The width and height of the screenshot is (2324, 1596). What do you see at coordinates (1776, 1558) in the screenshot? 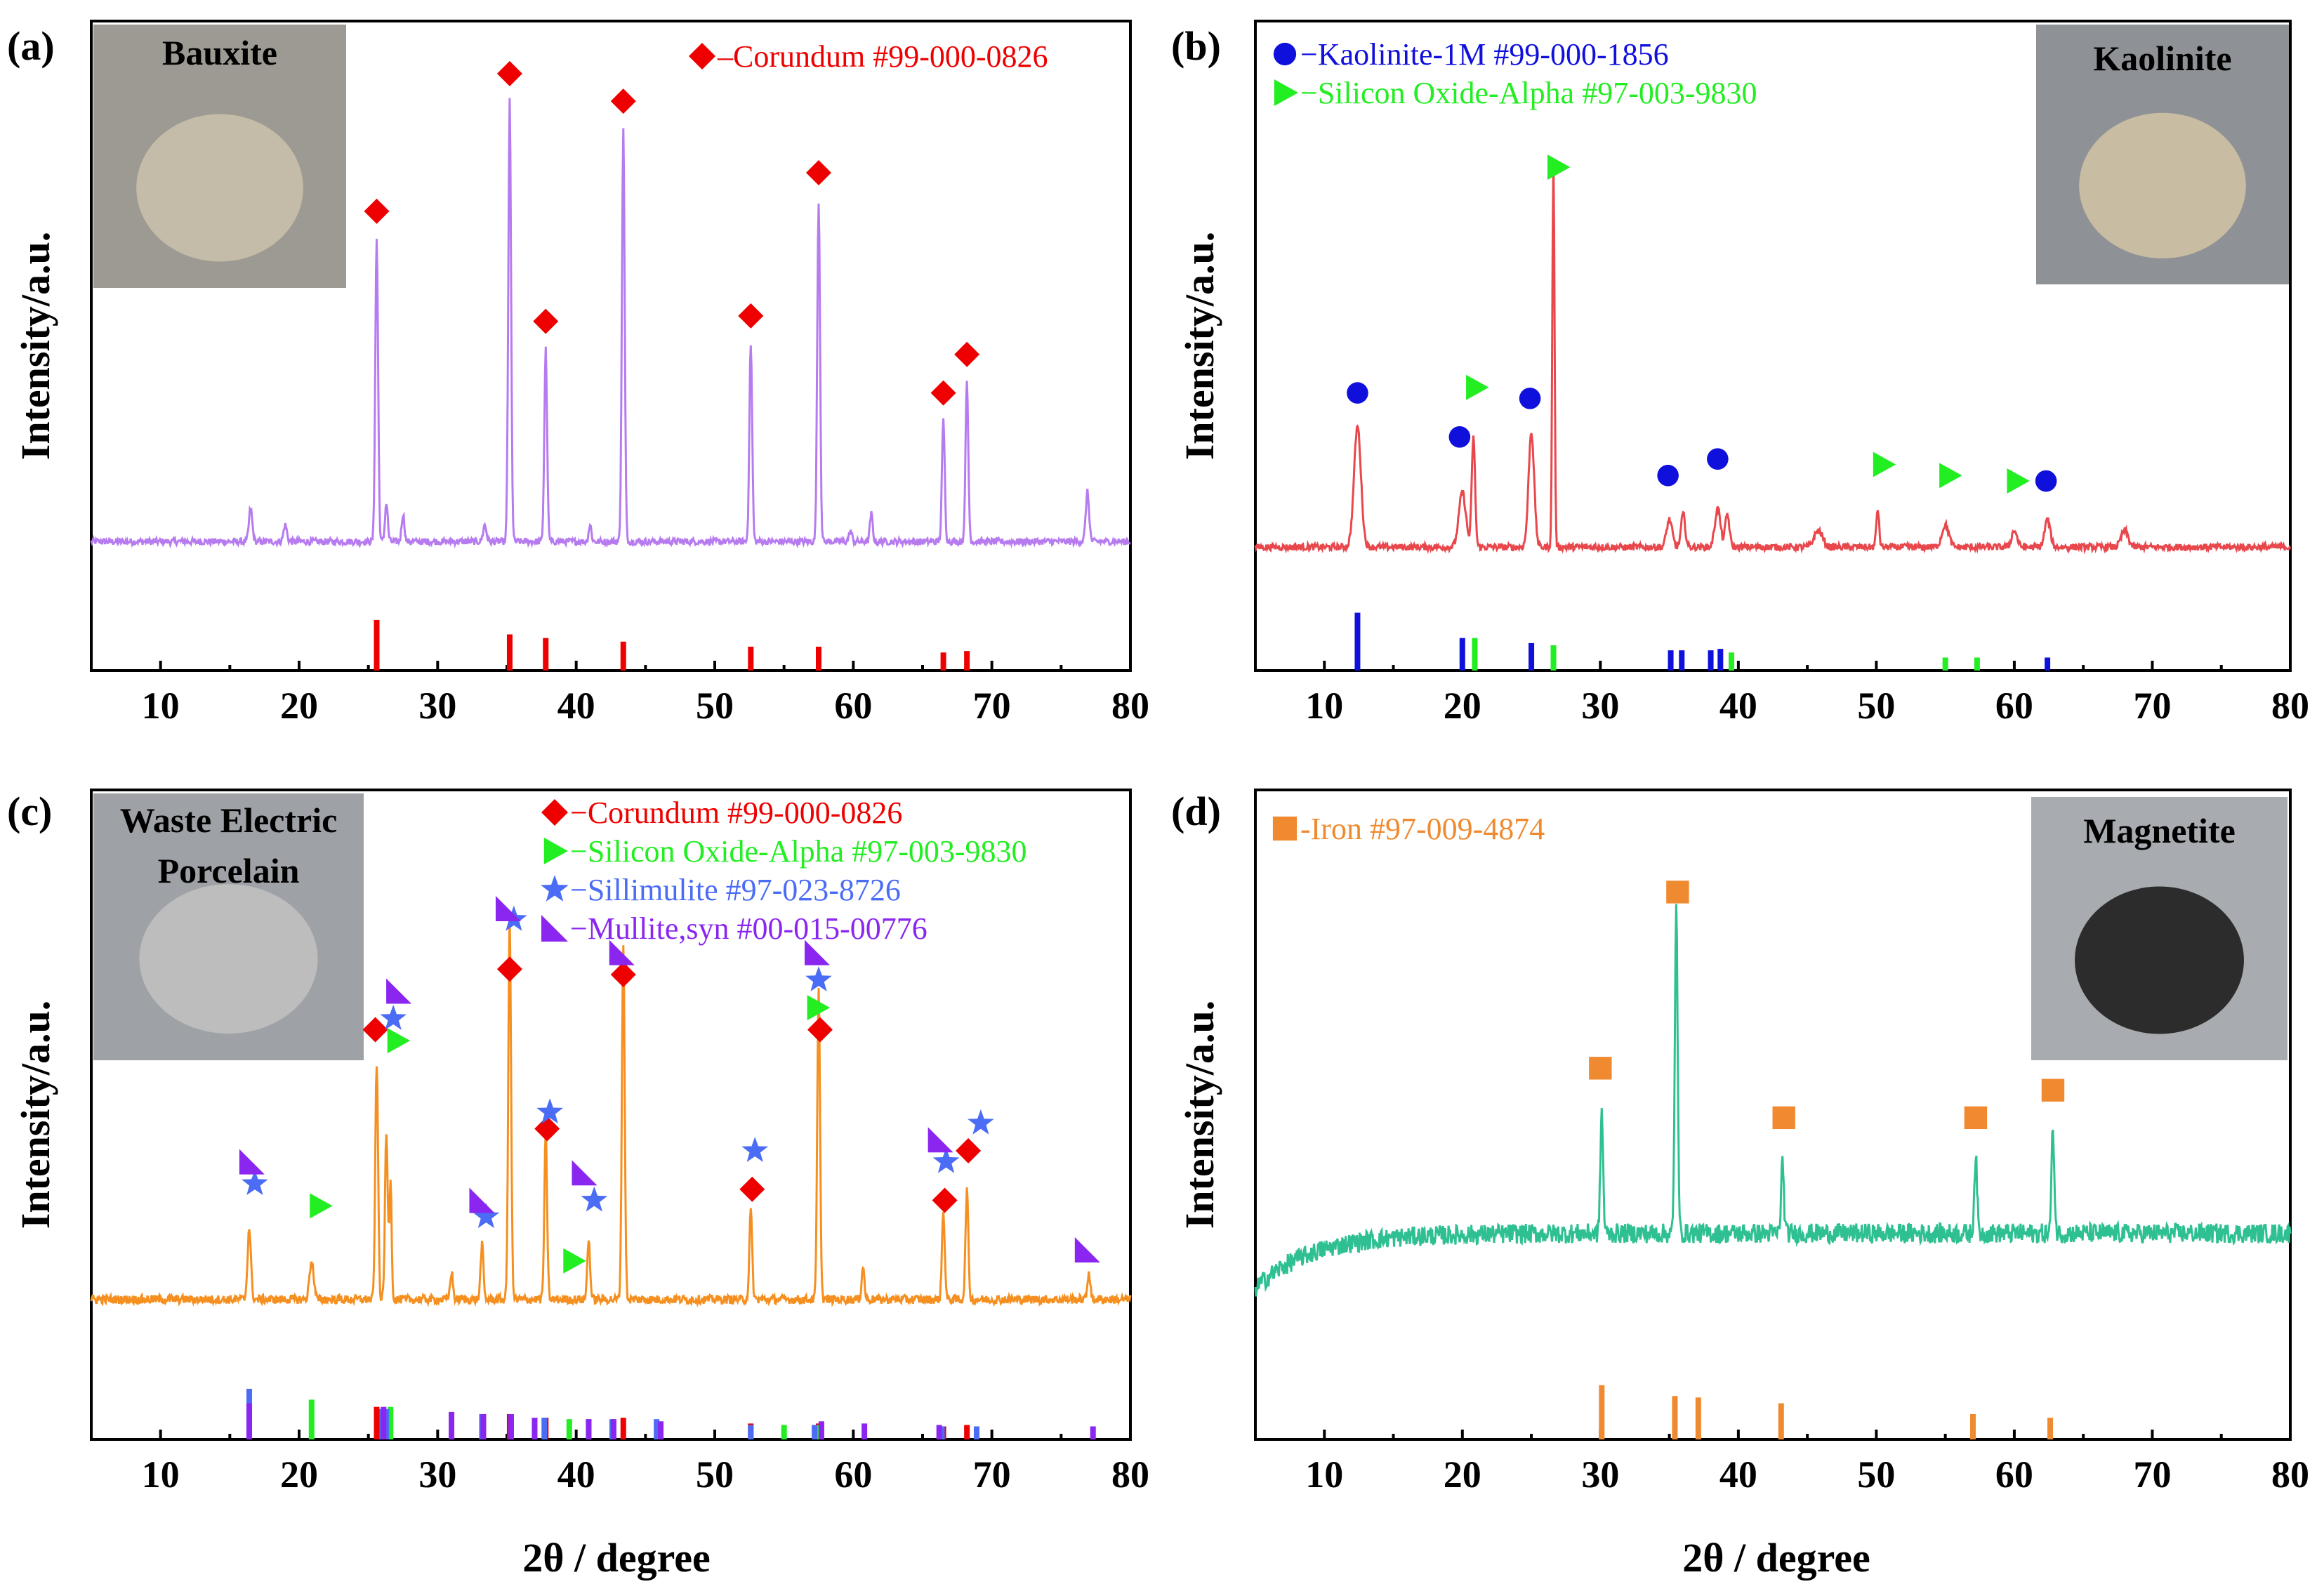
I see `x-axis-label-right: 2θ / degree` at bounding box center [1776, 1558].